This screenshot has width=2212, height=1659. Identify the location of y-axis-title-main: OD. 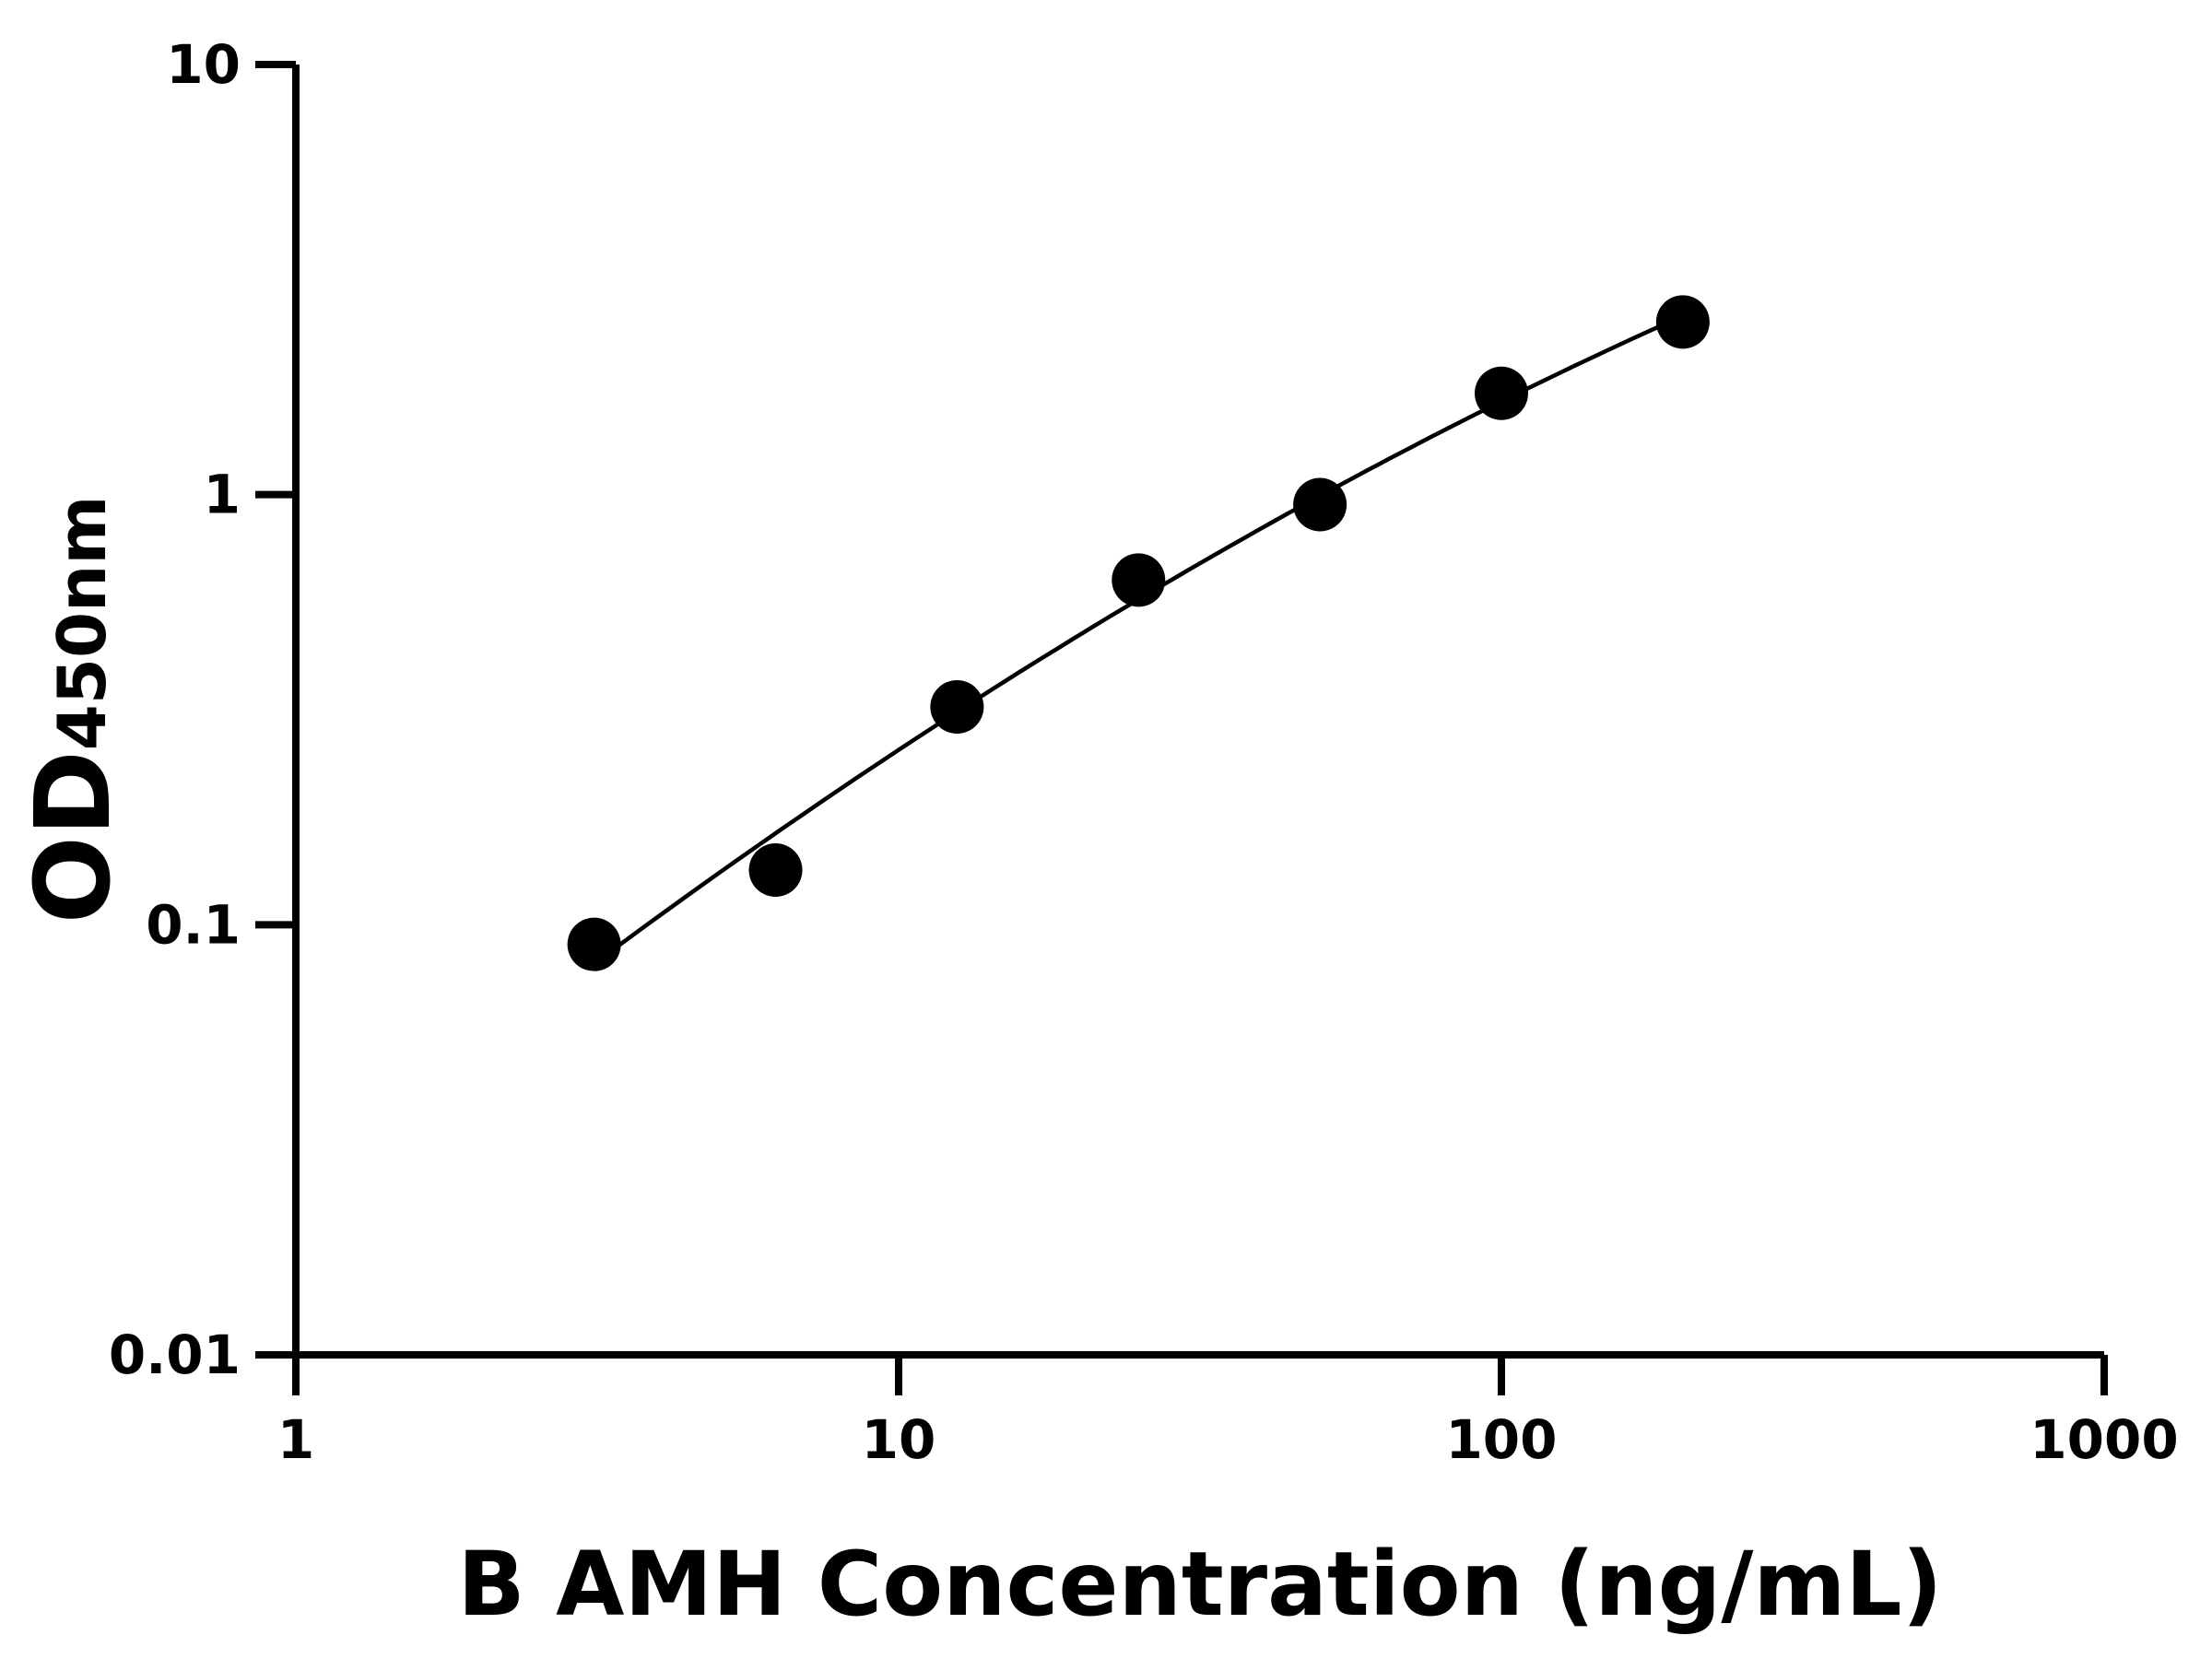
(74, 837).